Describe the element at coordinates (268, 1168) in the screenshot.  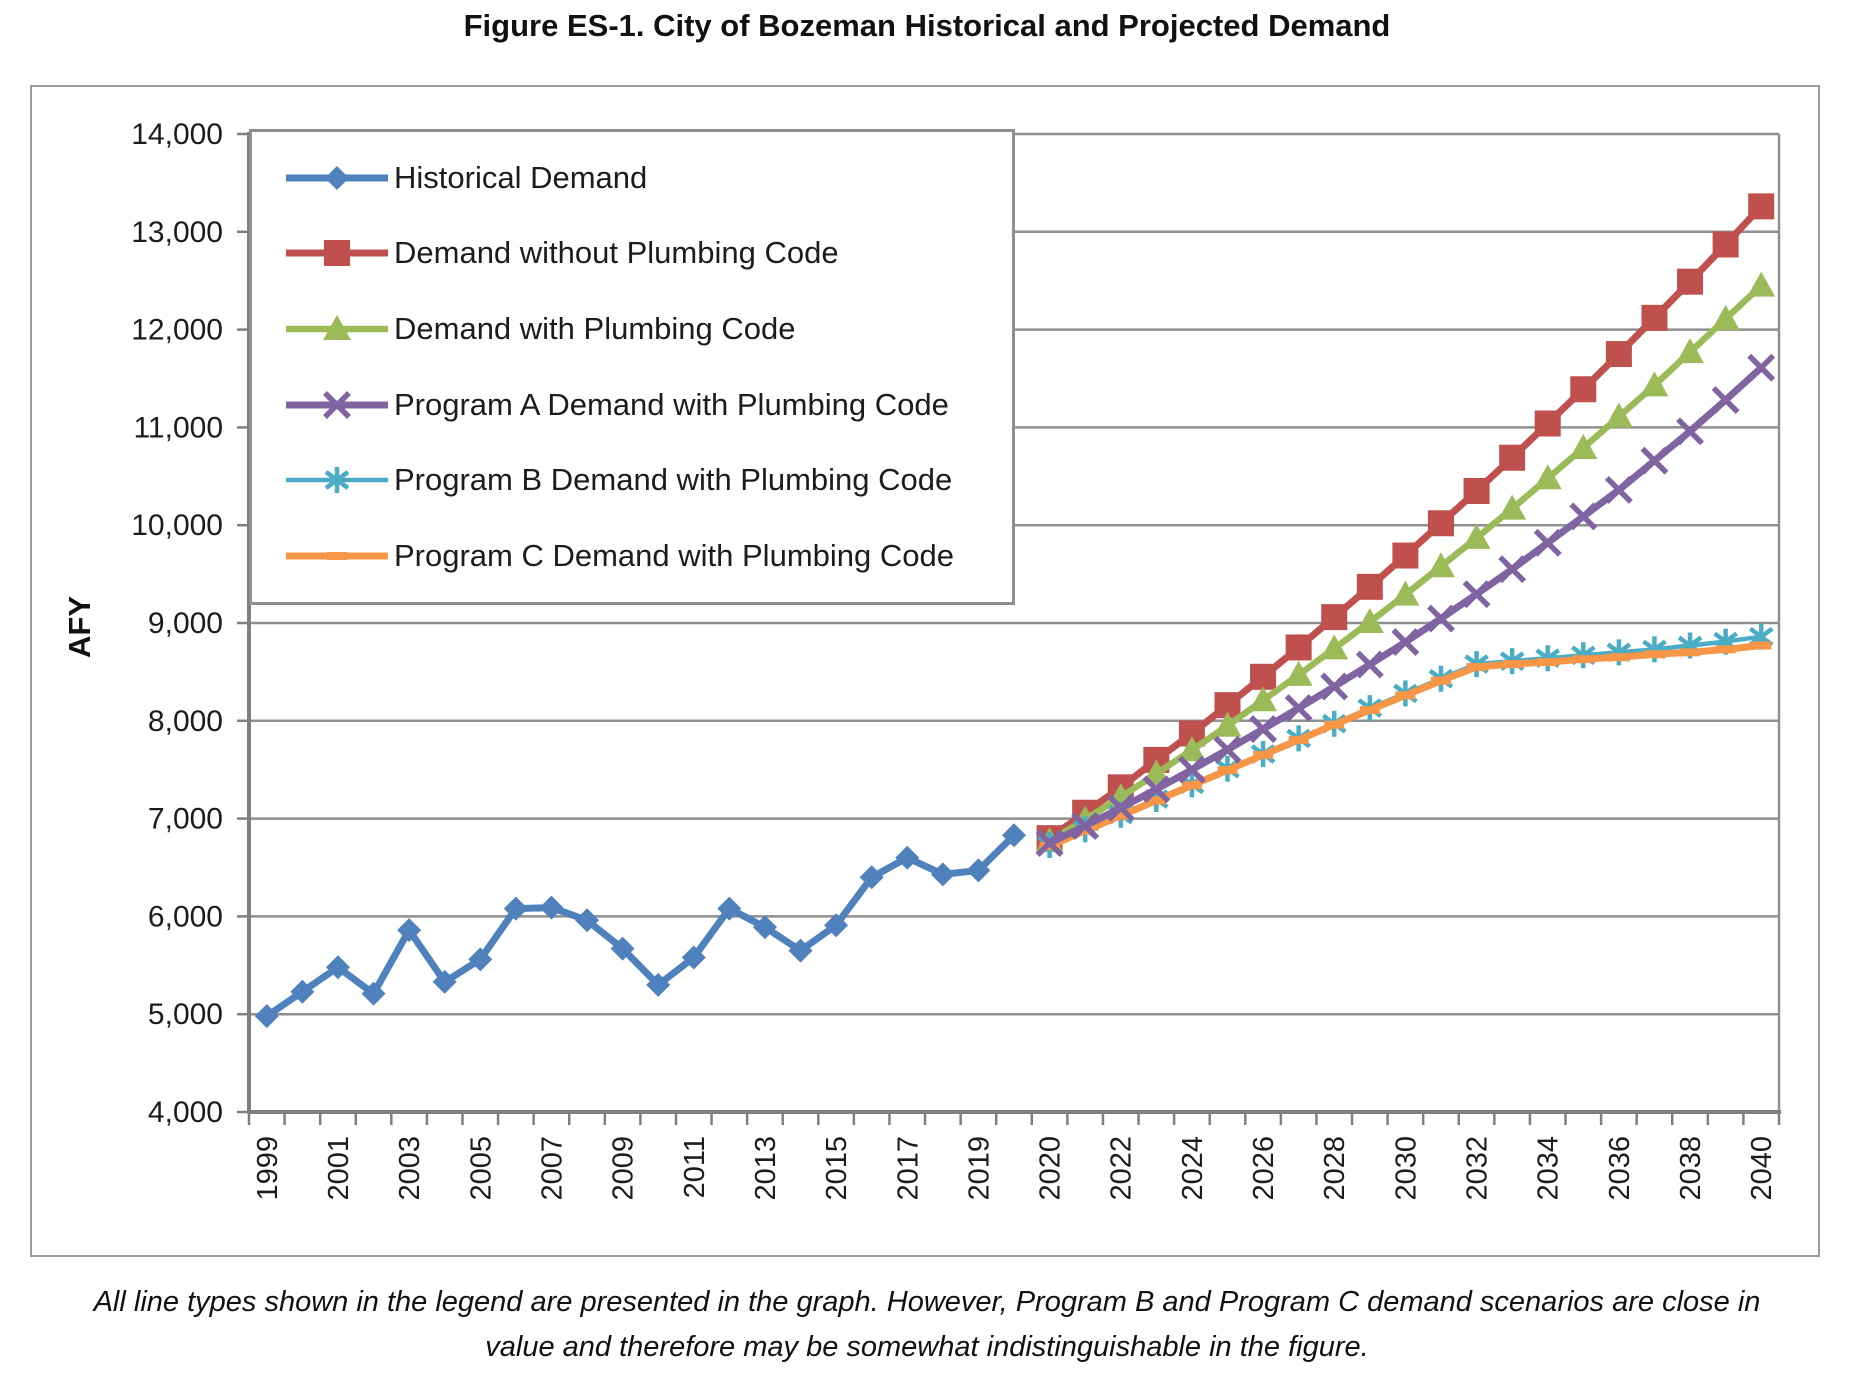
I see `x-tick-label: 1999` at that location.